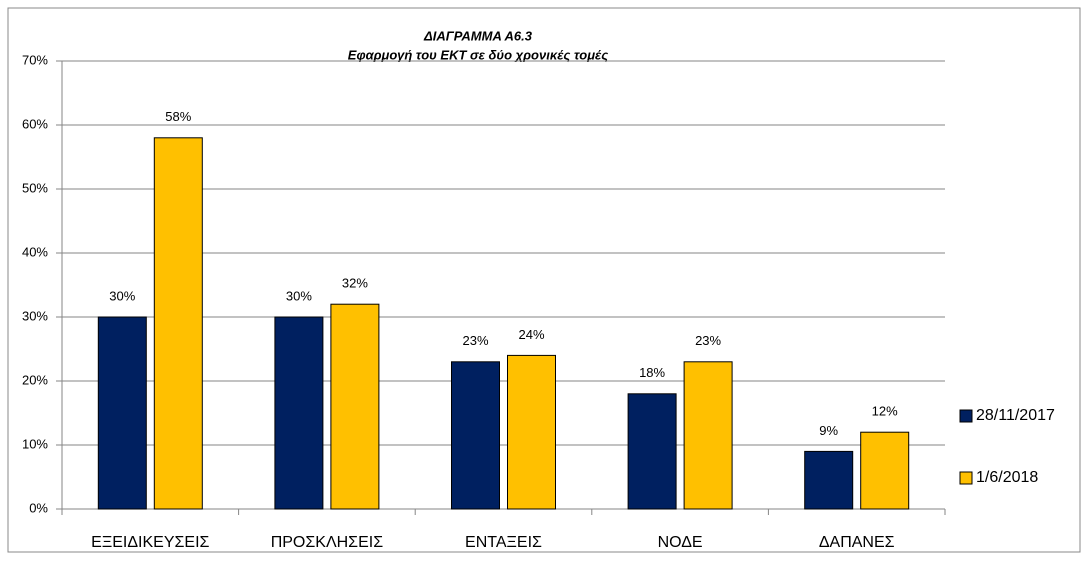 This screenshot has height=562, width=1089. What do you see at coordinates (178, 116) in the screenshot?
I see `data-label: 58%` at bounding box center [178, 116].